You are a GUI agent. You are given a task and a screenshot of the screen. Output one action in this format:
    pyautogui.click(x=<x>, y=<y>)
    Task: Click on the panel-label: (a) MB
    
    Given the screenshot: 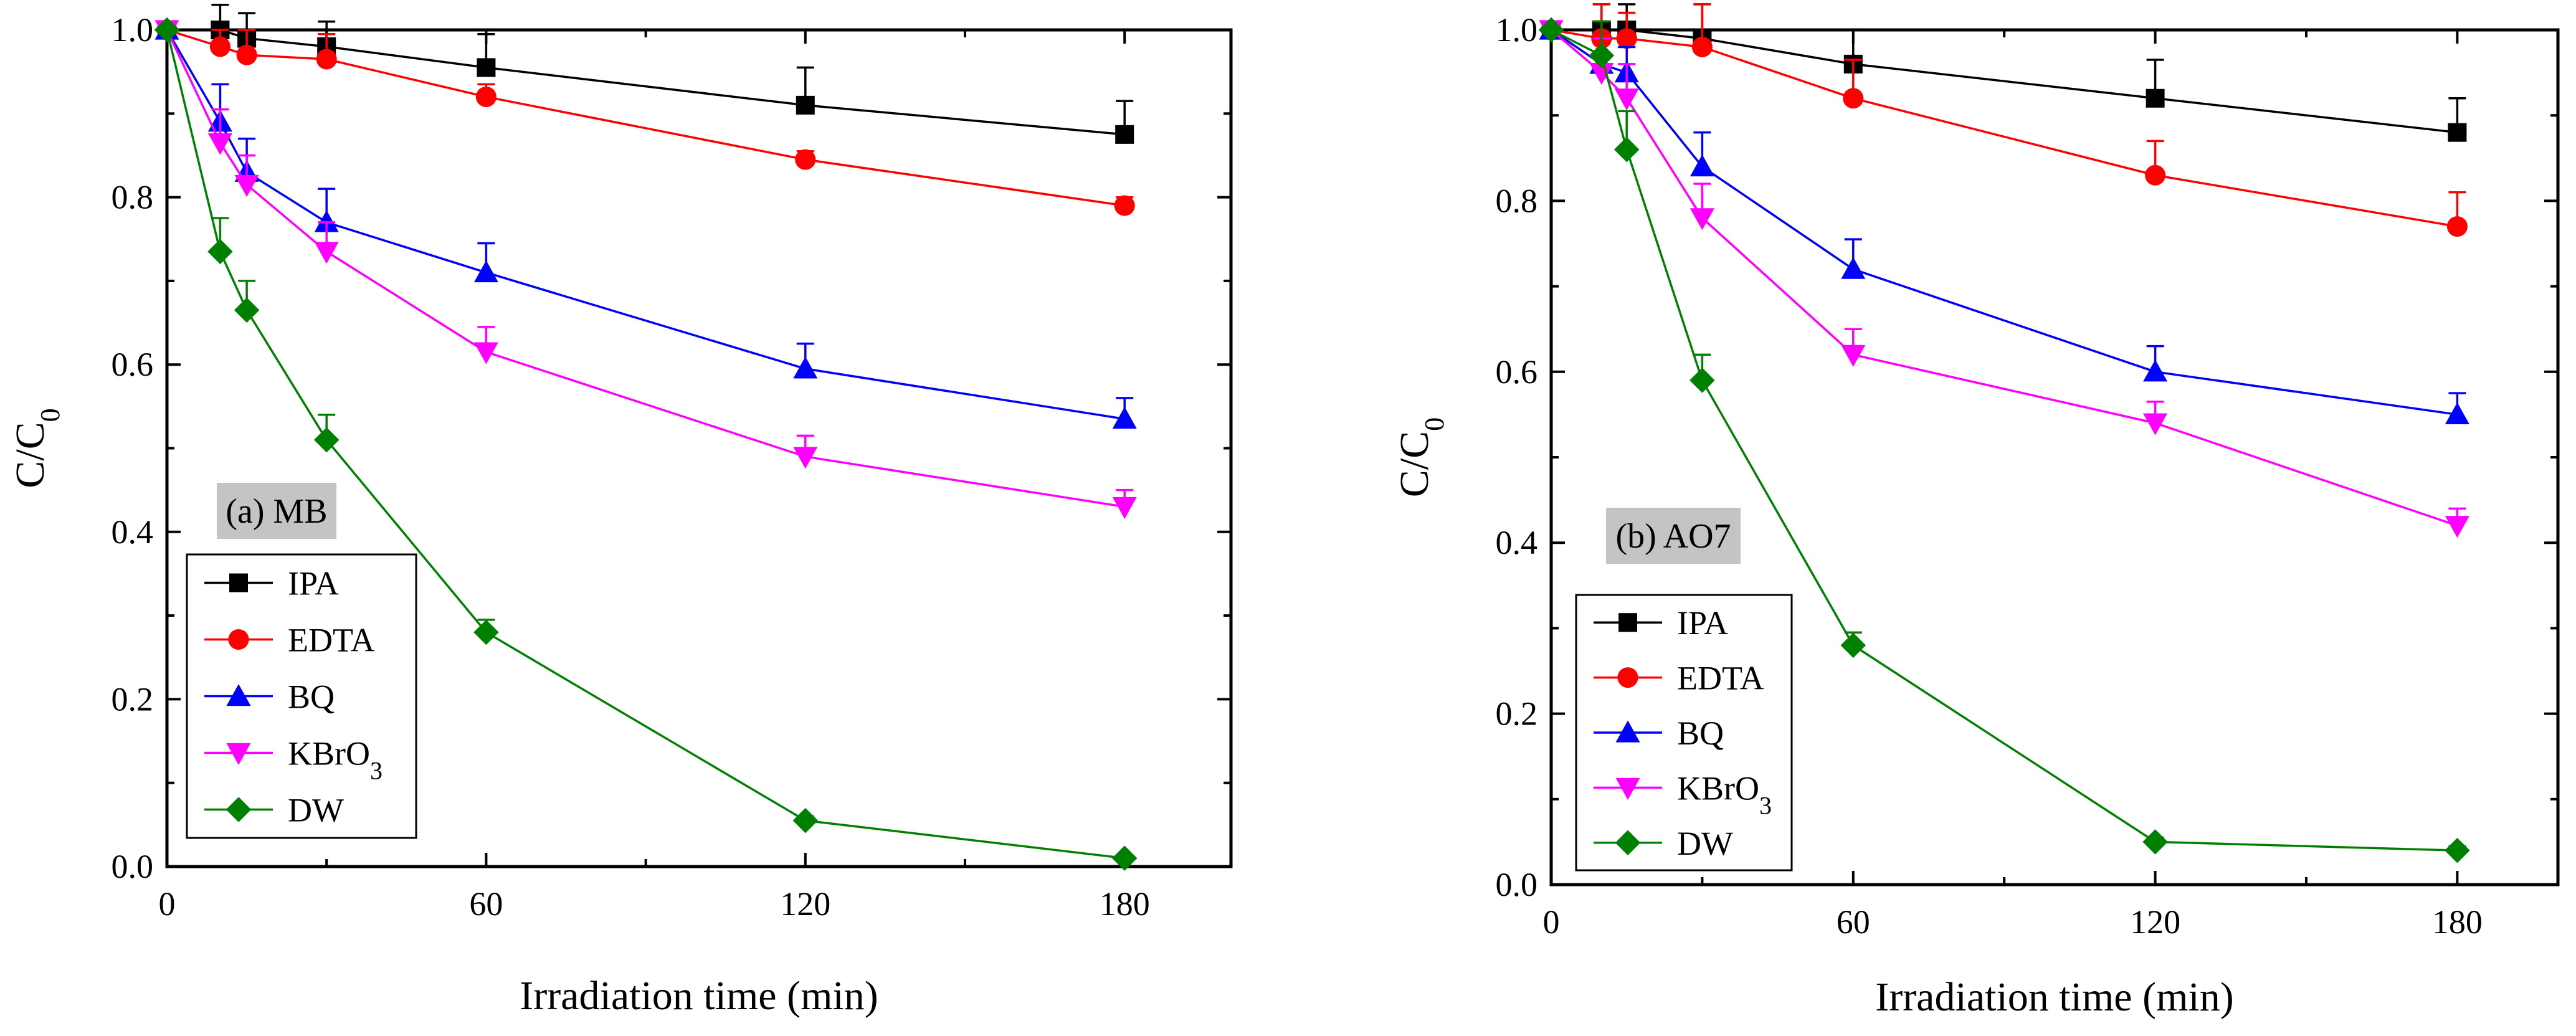 What is the action you would take?
    pyautogui.click(x=276, y=511)
    